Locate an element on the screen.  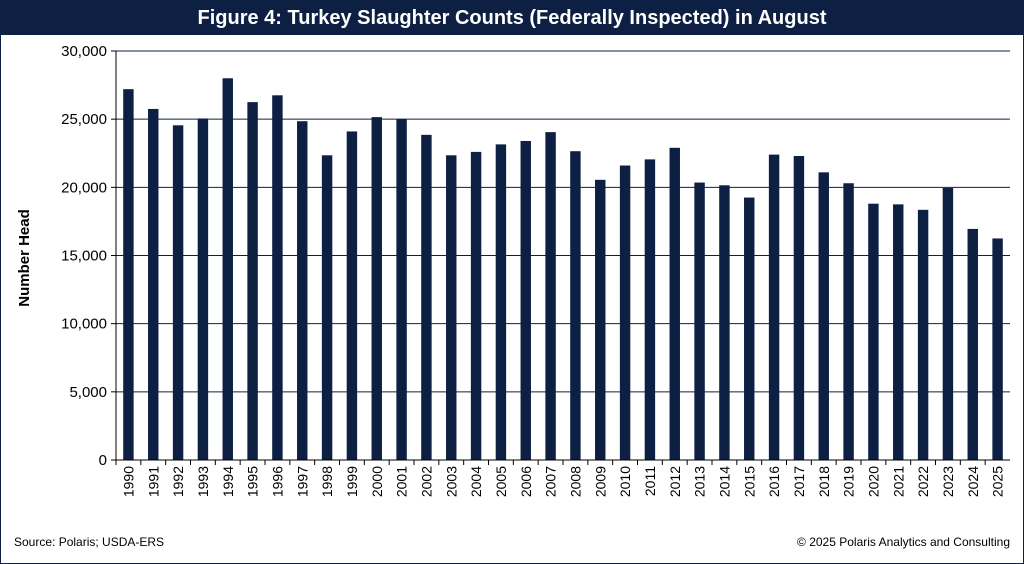
x-tick-label: 2011 is located at coordinates (650, 481).